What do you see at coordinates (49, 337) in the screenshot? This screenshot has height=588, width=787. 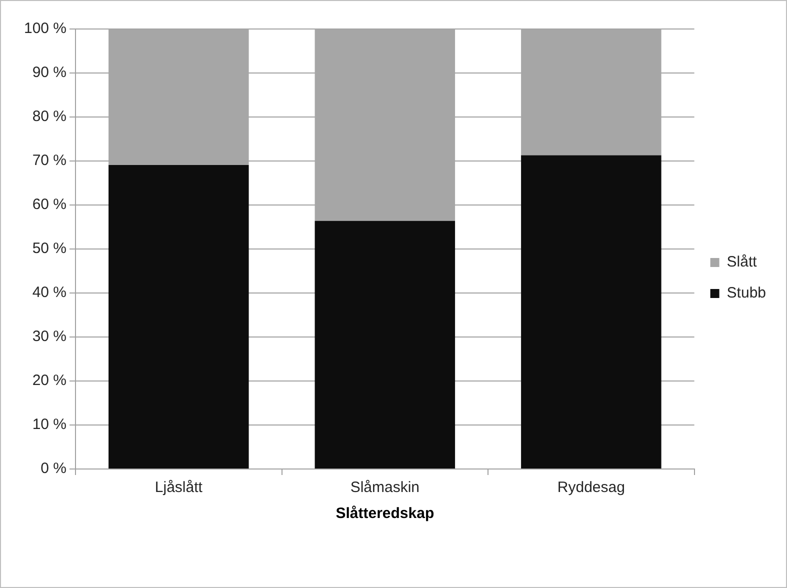 I see `y-tick-label: 30 %` at bounding box center [49, 337].